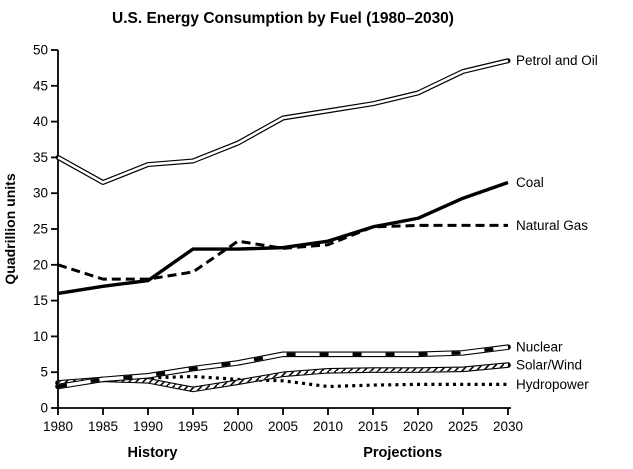 Image resolution: width=633 pixels, height=469 pixels. Describe the element at coordinates (40, 300) in the screenshot. I see `y-tick-label-15: 15` at that location.